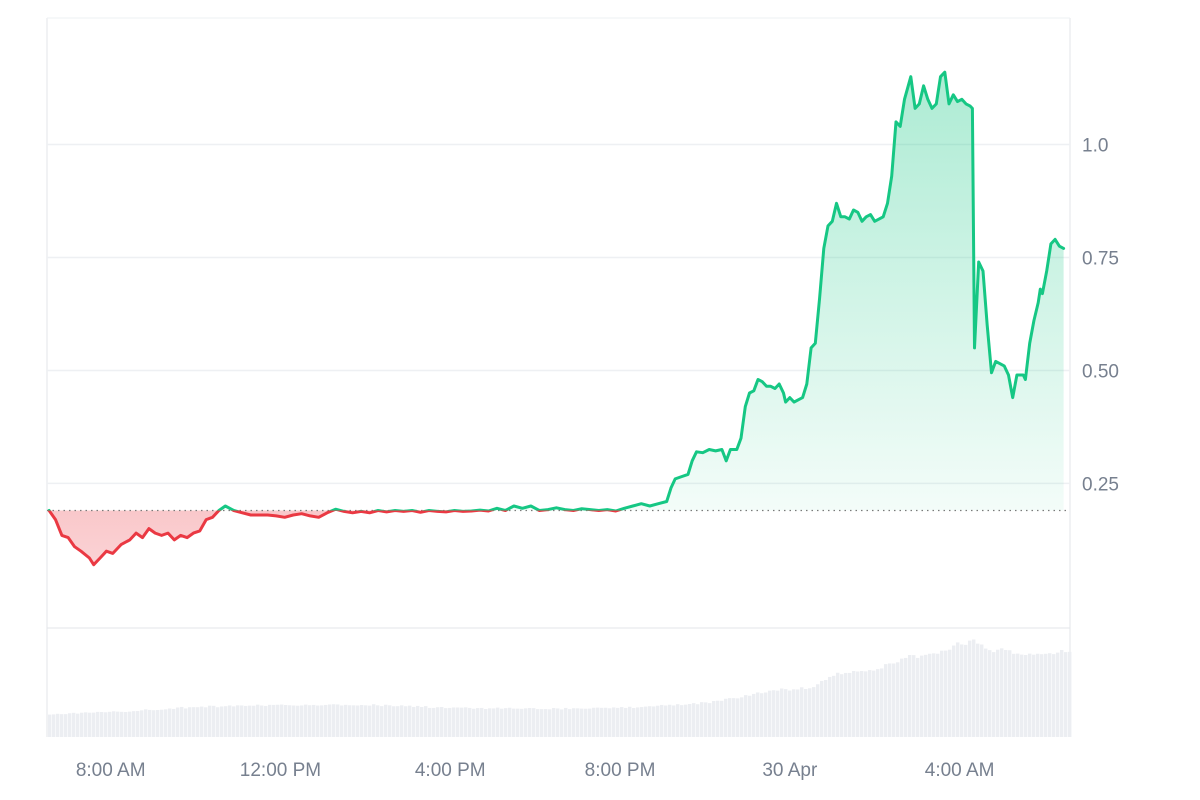 This screenshot has height=800, width=1200. What do you see at coordinates (560, 688) in the screenshot?
I see `volume-bars` at bounding box center [560, 688].